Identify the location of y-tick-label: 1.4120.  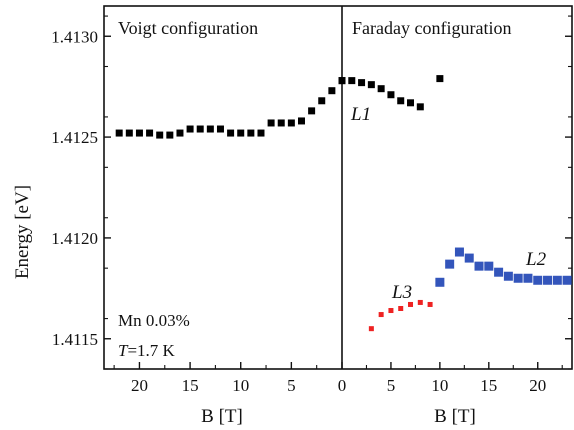
(74, 238).